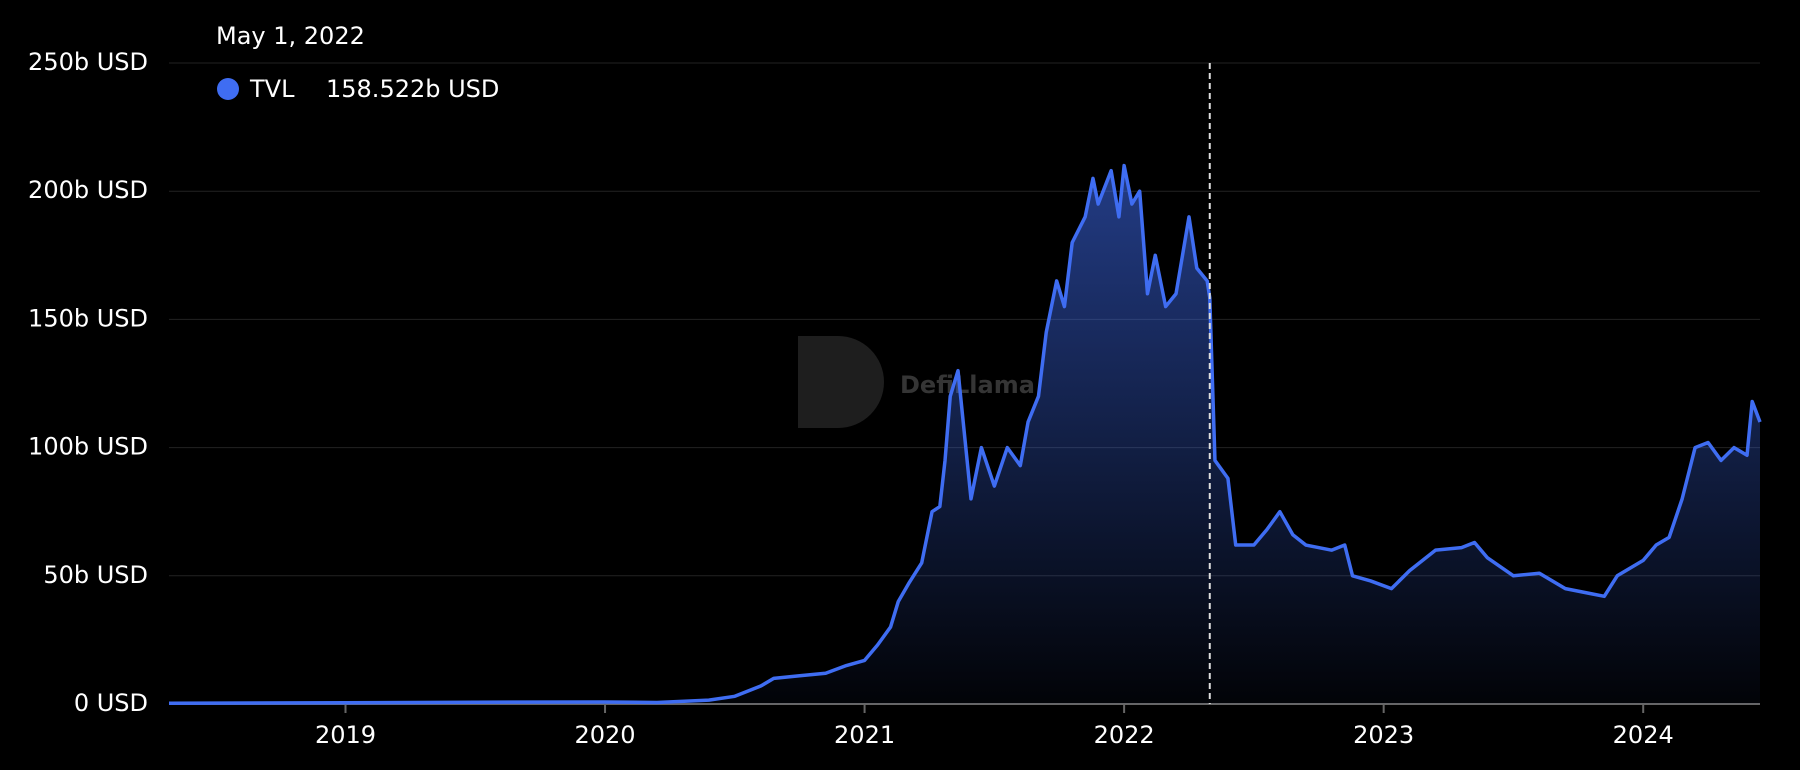 The image size is (1800, 770). I want to click on x-tick-label: 2021, so click(864, 735).